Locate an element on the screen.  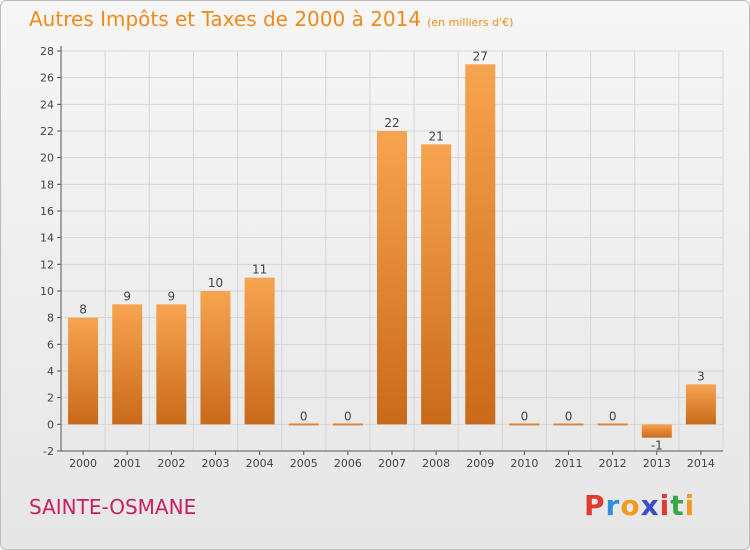
y-tick-label: 22 is located at coordinates (47, 131).